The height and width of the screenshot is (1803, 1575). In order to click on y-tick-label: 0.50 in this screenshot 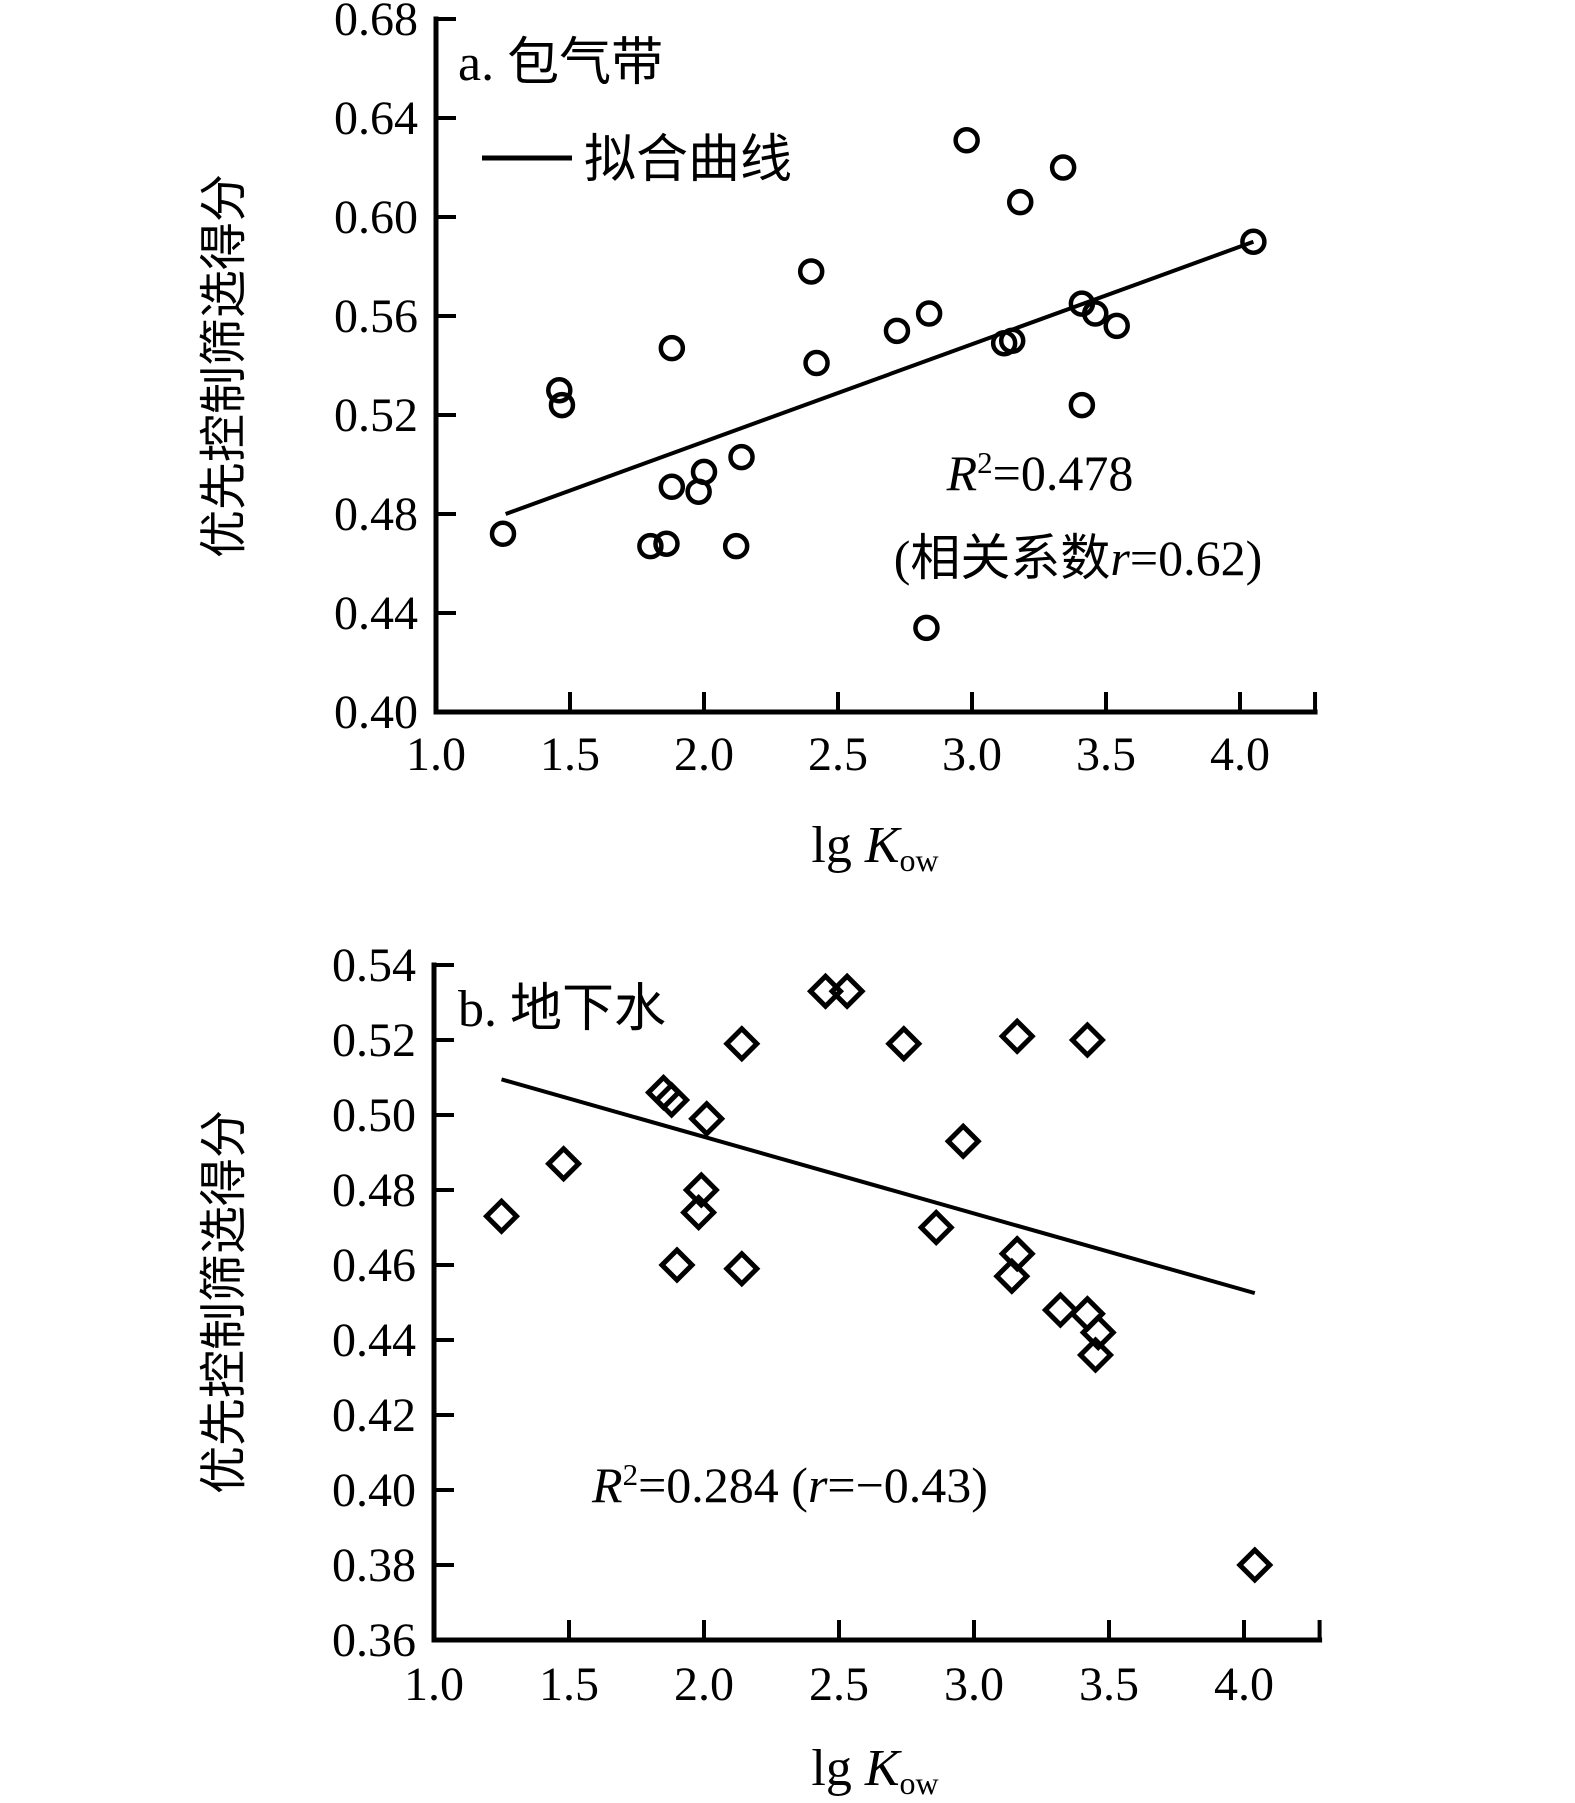, I will do `click(374, 1115)`.